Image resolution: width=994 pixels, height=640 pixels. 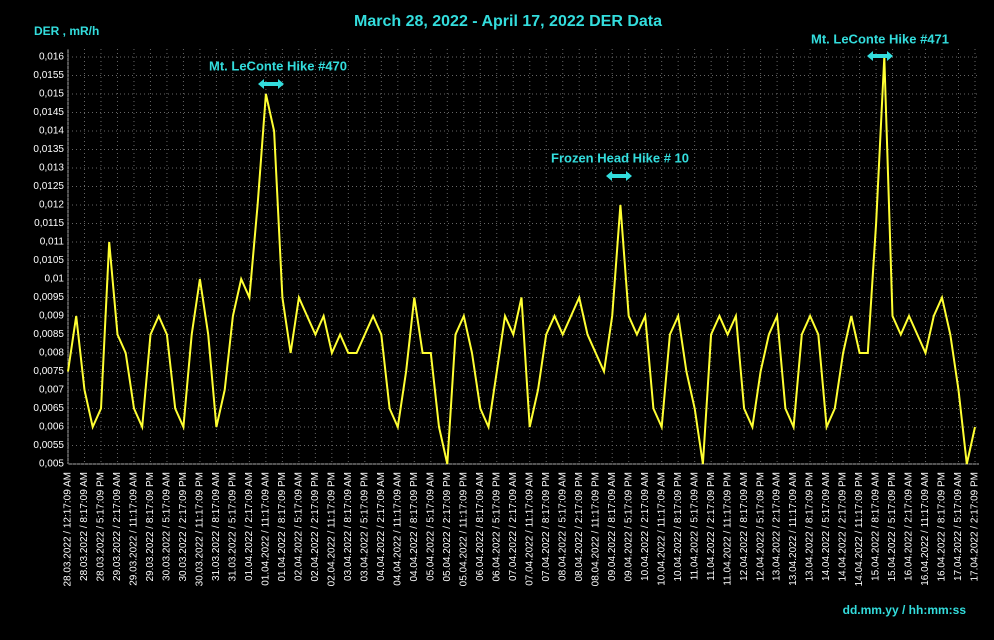 I want to click on x-tick-label: 02.04.2022 / 11:17:09 PM, so click(x=331, y=529).